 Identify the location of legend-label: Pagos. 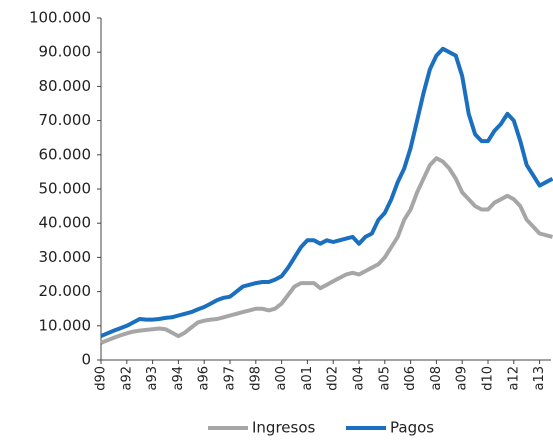
(412, 428).